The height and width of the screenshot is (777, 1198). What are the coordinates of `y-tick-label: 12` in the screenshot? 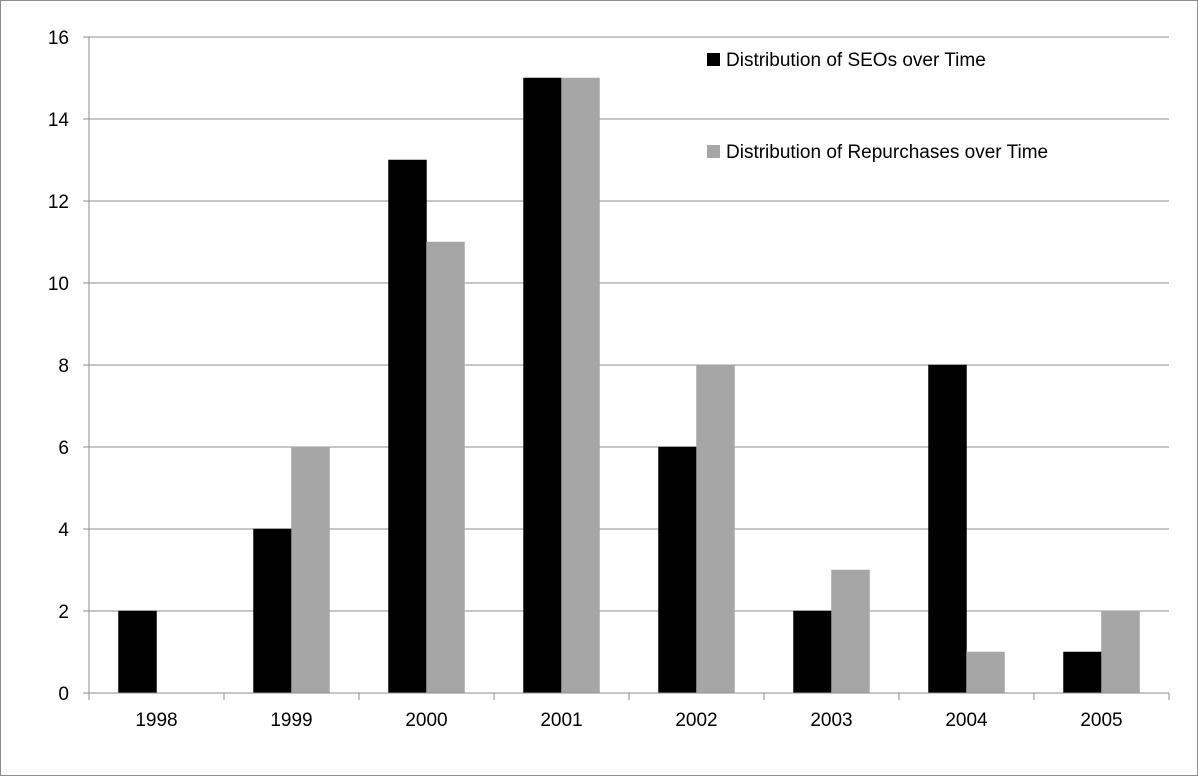 It's located at (58, 202).